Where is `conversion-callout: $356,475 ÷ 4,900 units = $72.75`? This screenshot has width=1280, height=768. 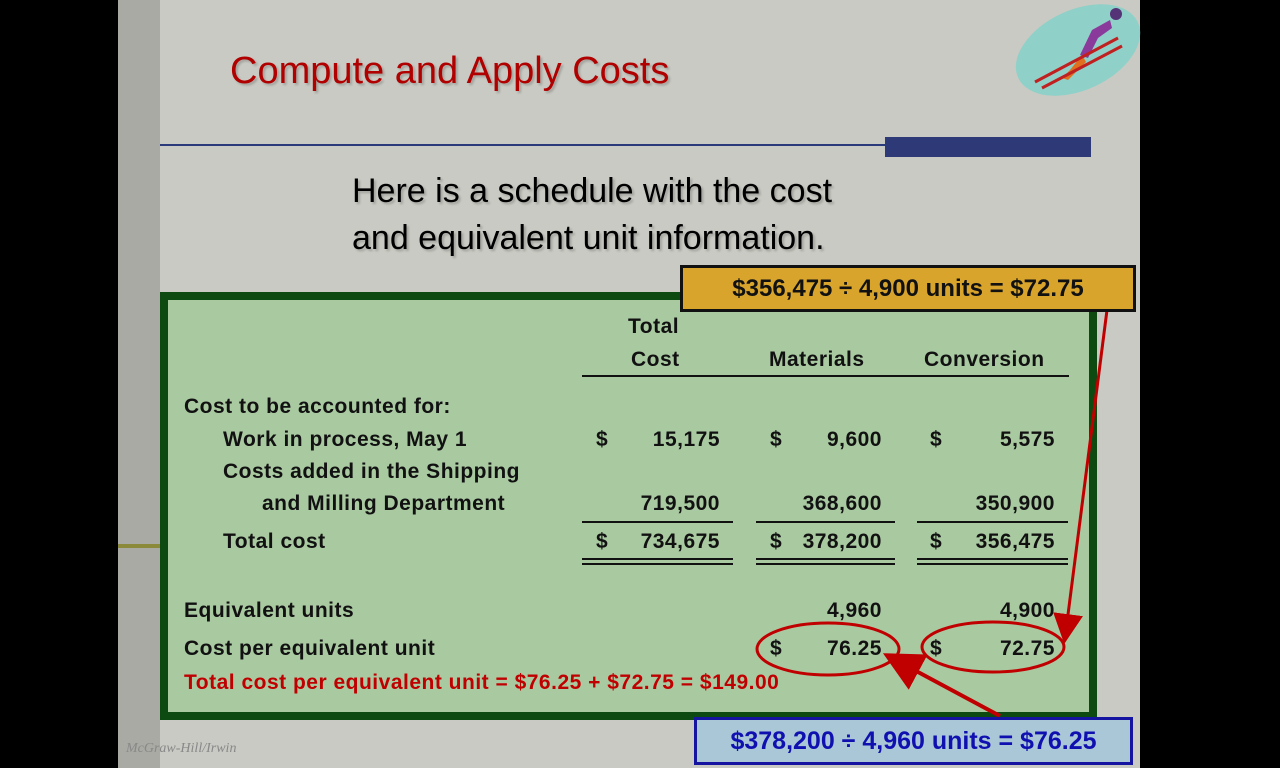 conversion-callout: $356,475 ÷ 4,900 units = $72.75 is located at coordinates (908, 288).